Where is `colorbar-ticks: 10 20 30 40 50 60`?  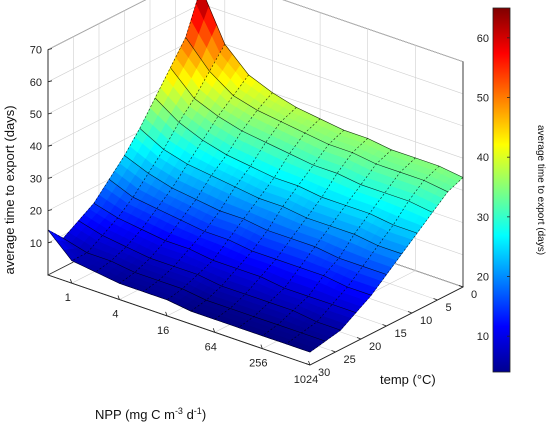 colorbar-ticks: 10 20 30 40 50 60 is located at coordinates (493, 188).